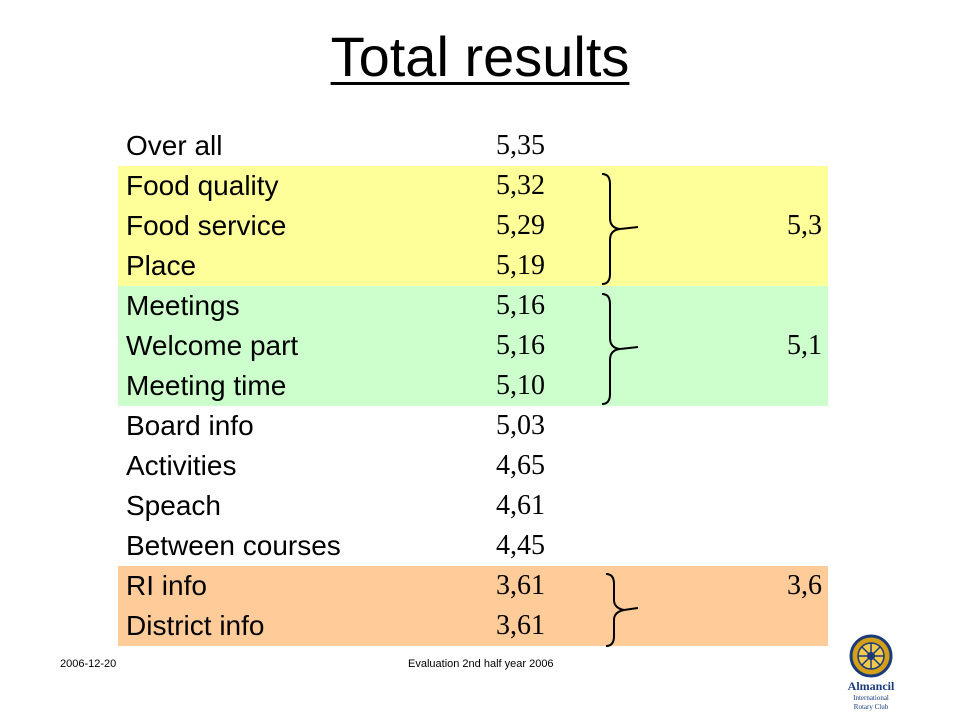 The image size is (960, 720). Describe the element at coordinates (520, 465) in the screenshot. I see `row-value: 4,65` at that location.